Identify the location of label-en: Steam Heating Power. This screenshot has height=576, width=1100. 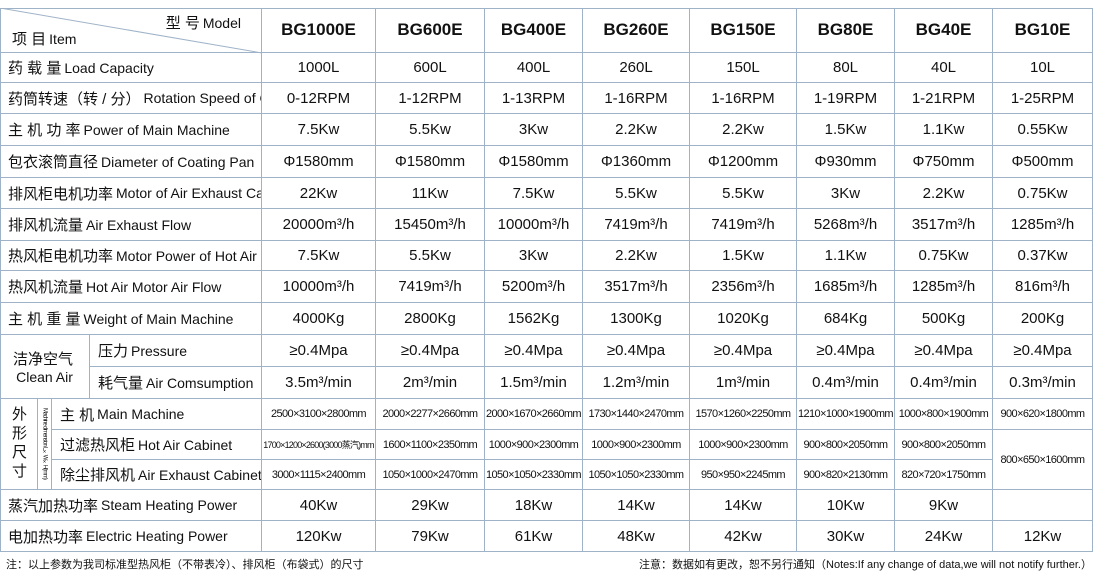
(169, 505).